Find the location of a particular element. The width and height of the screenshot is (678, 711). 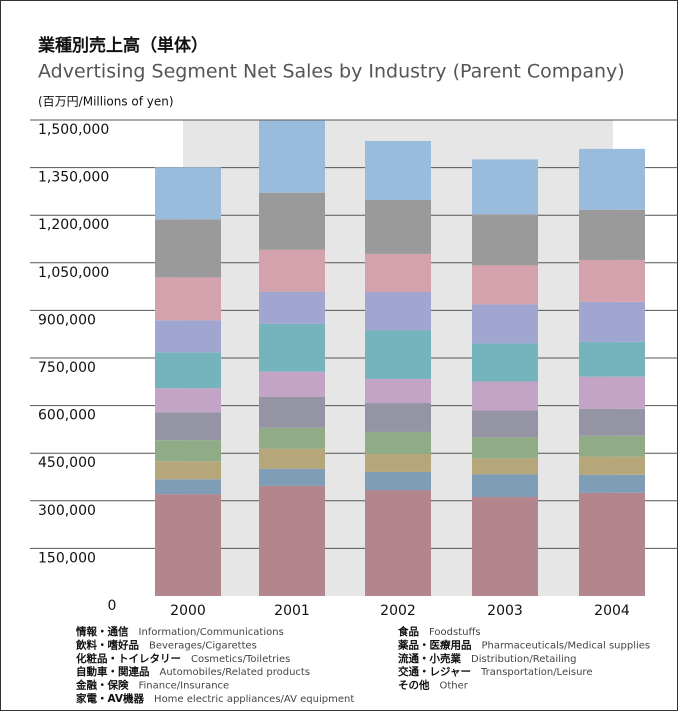

y-tick-label: 300,000 is located at coordinates (67, 511).